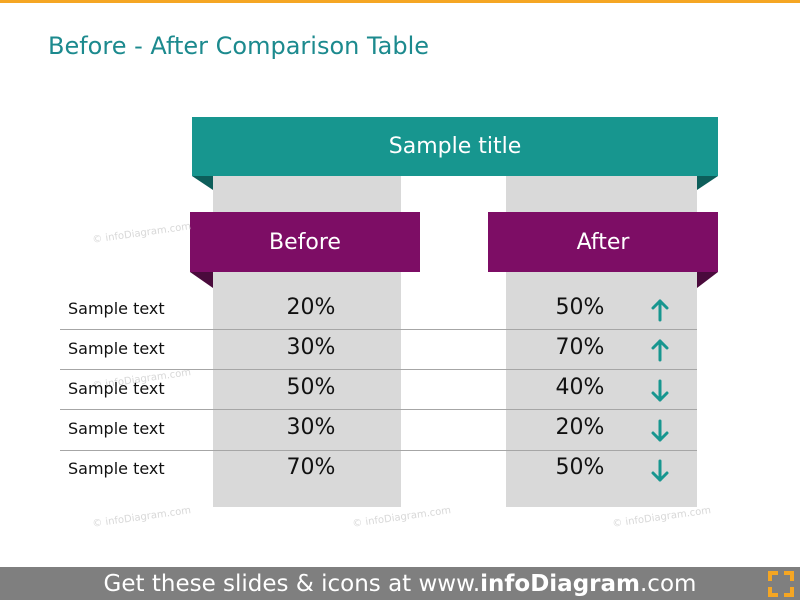  What do you see at coordinates (455, 146) in the screenshot?
I see `table-title: Sample title` at bounding box center [455, 146].